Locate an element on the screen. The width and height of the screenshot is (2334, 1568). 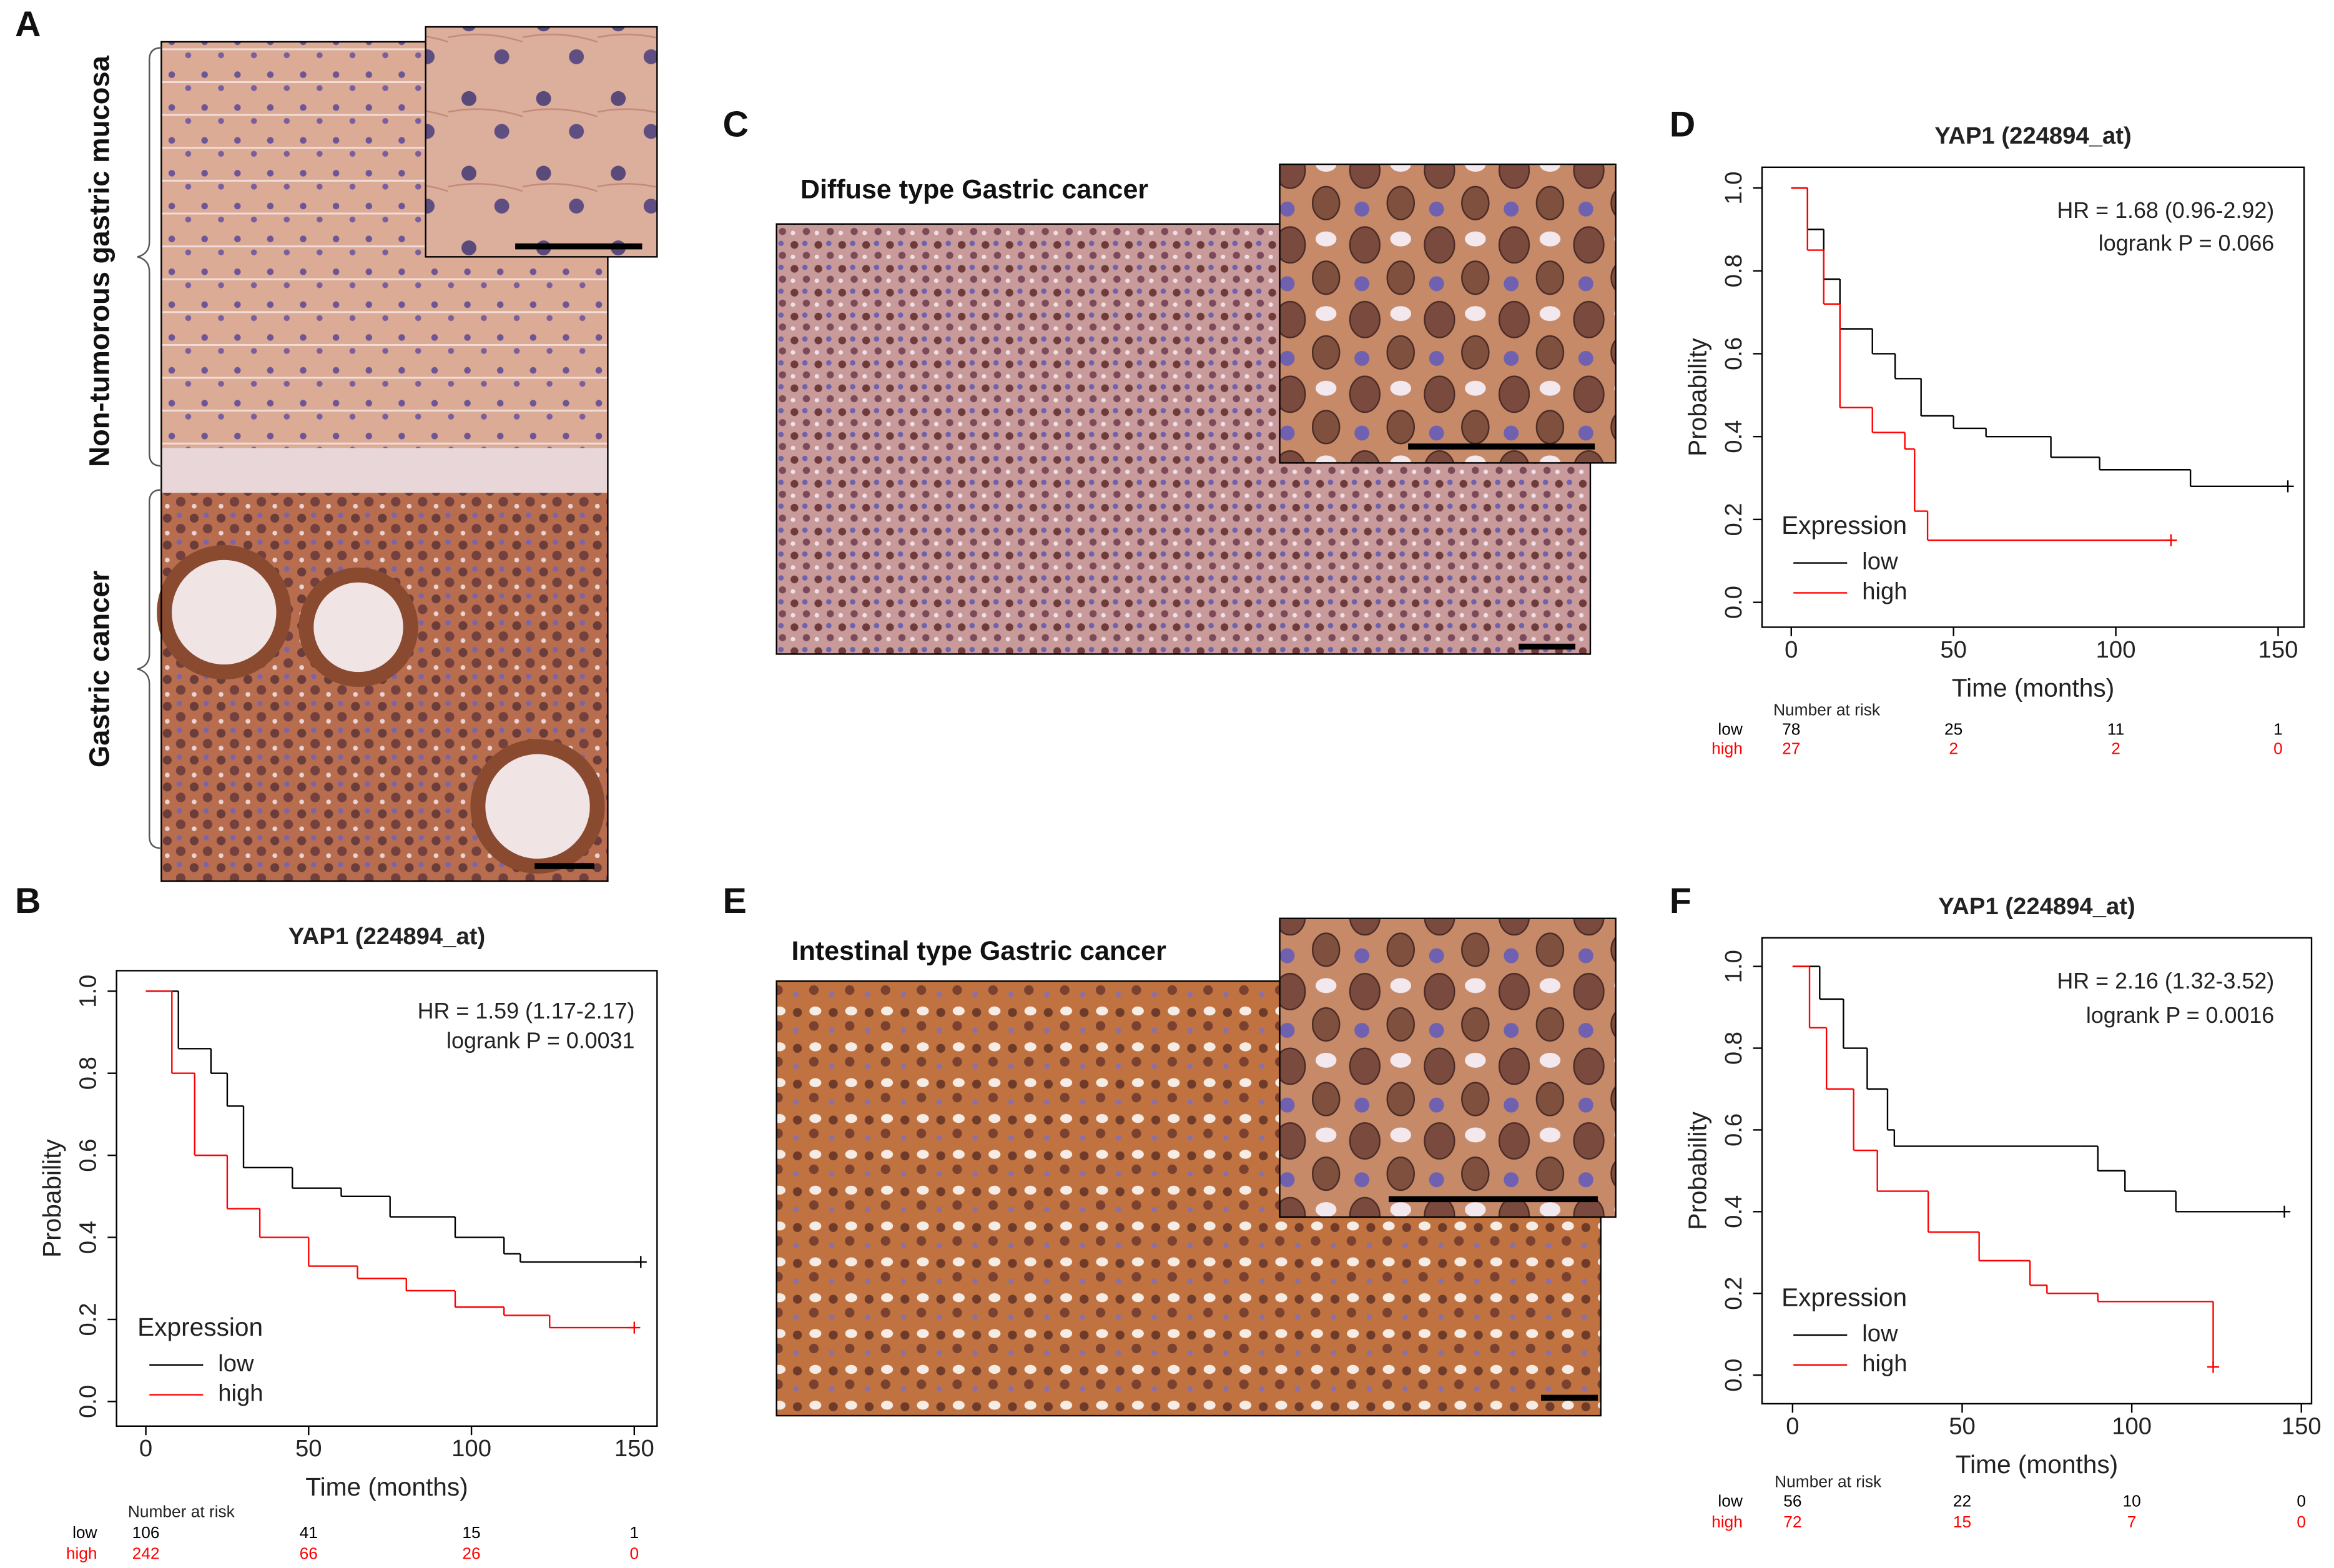
annotation: logrank P = 0.066 is located at coordinates (2186, 243).